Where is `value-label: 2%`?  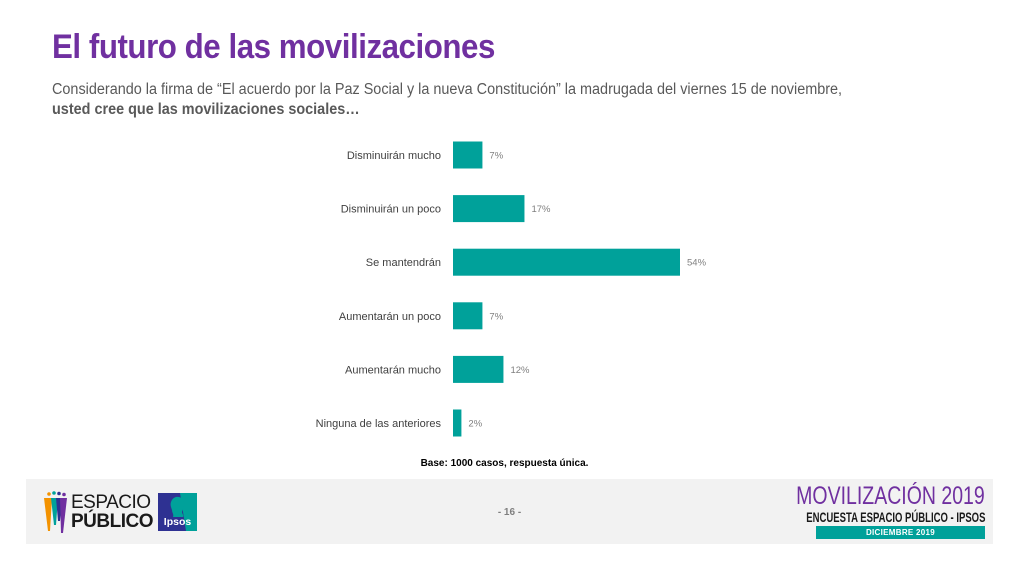 value-label: 2% is located at coordinates (475, 424).